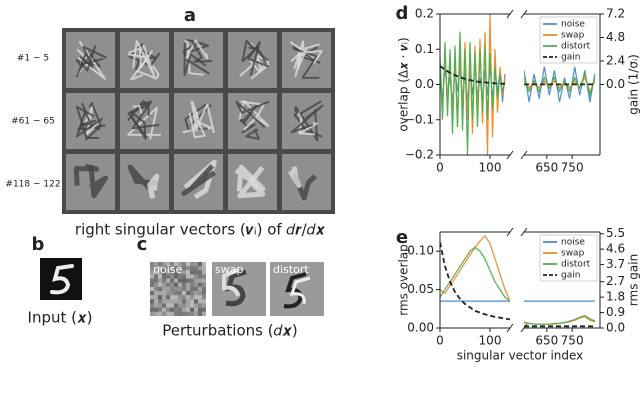 This screenshot has height=398, width=640. I want to click on panel-letter: c, so click(142, 244).